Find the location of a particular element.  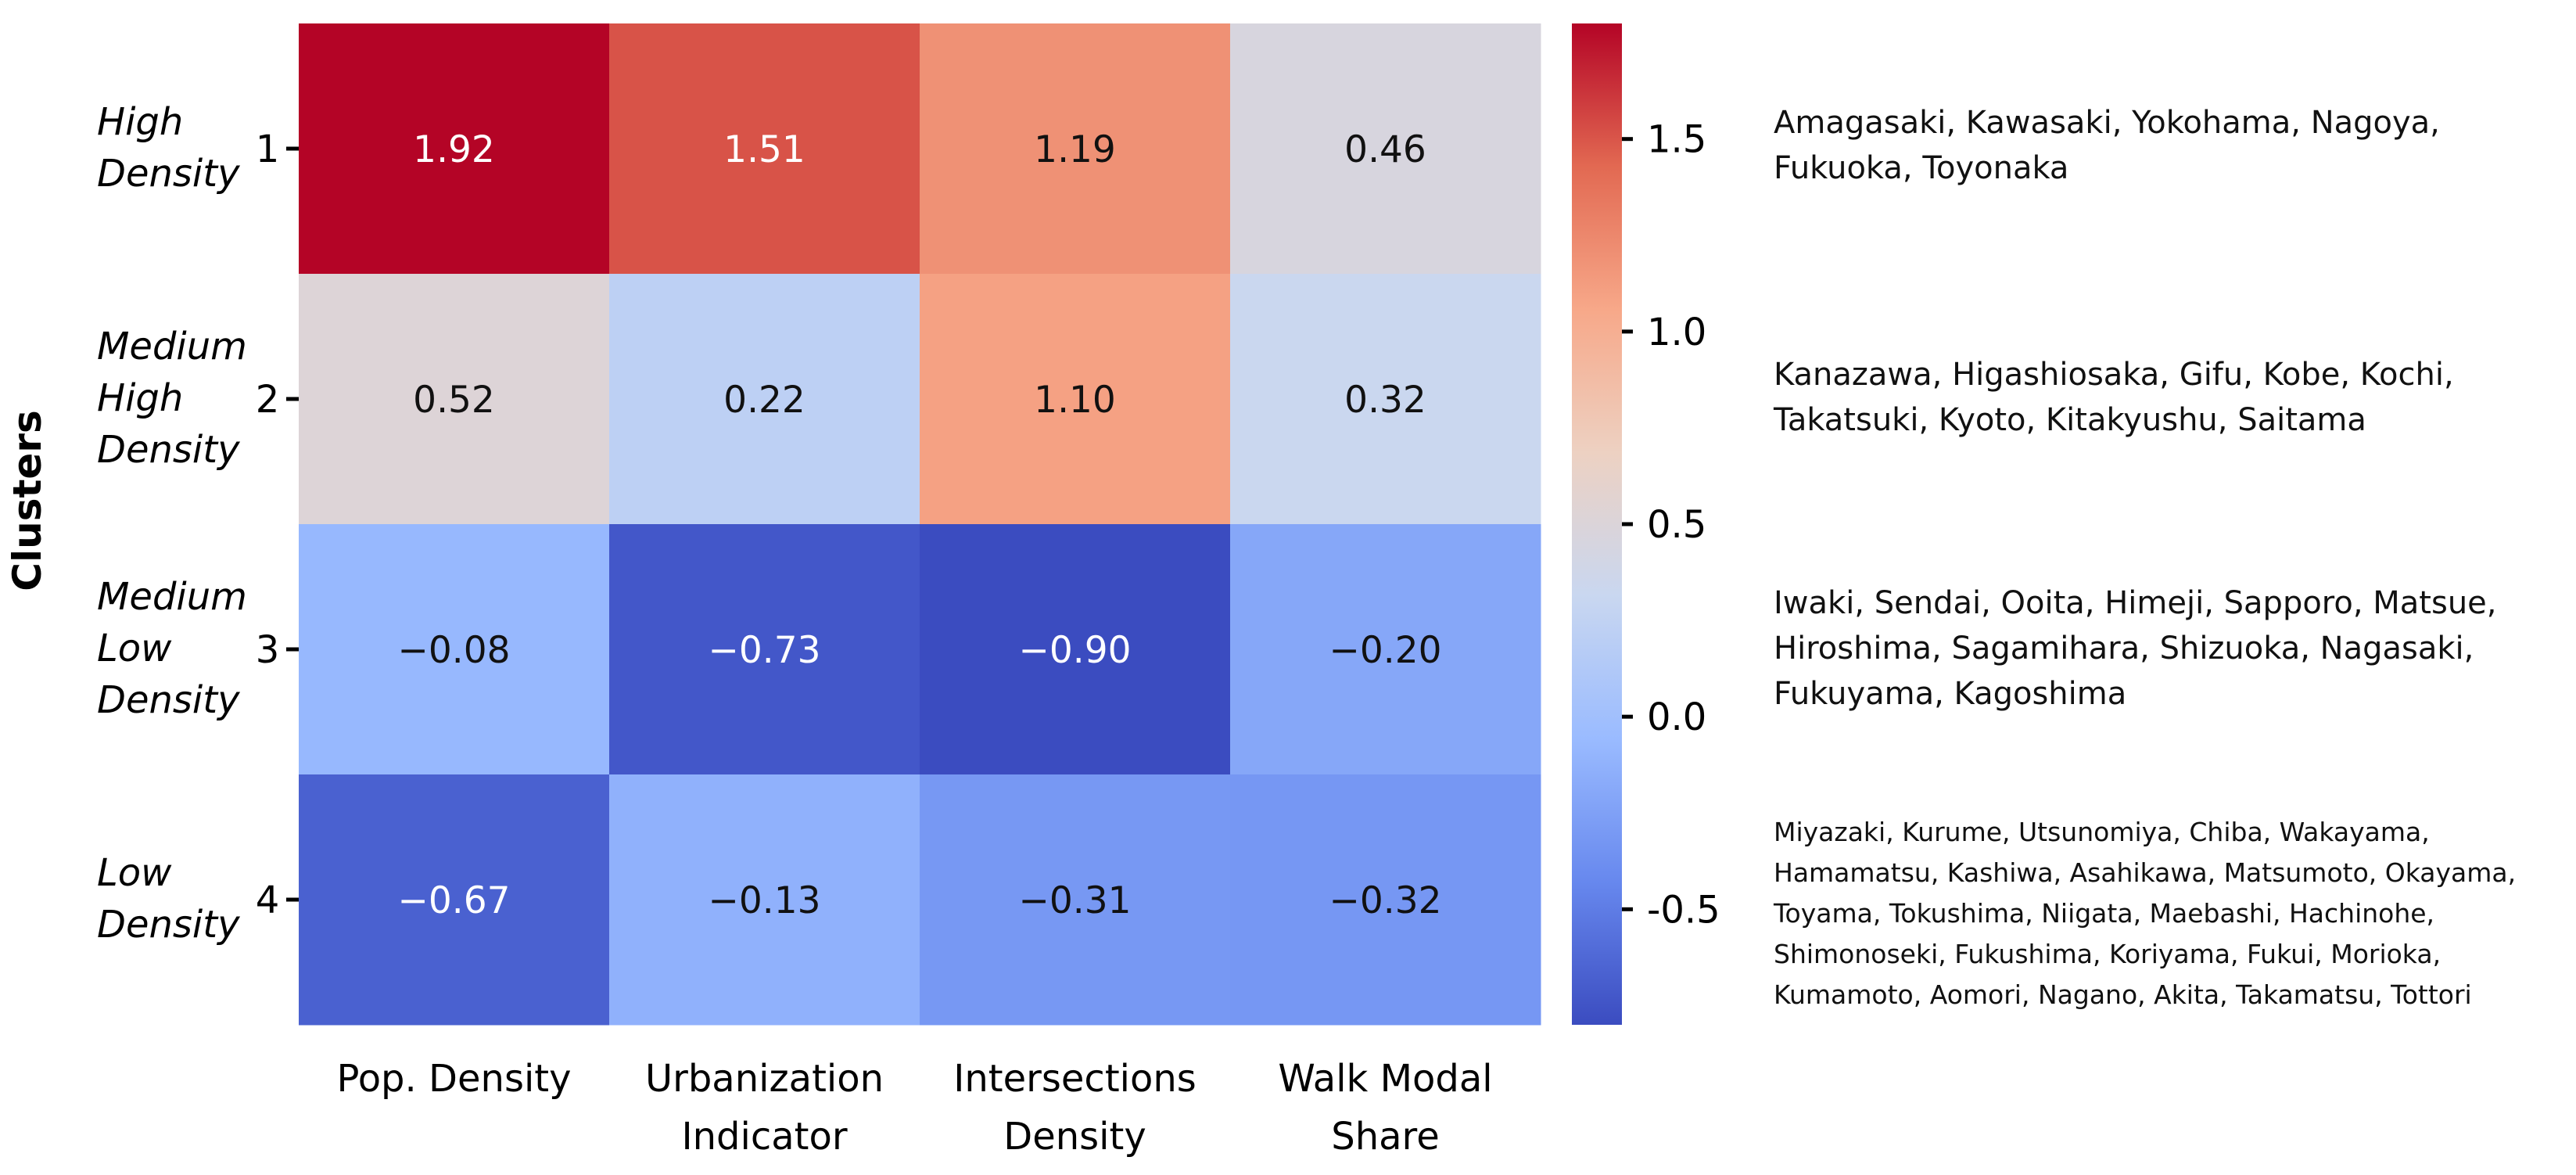

cell-r2-c3 is located at coordinates (1075, 399).